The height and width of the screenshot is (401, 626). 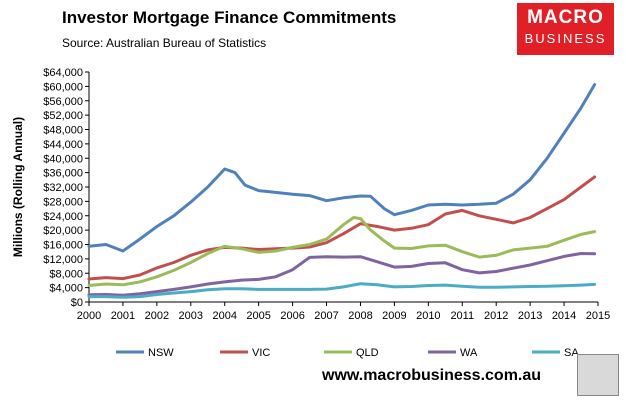 I want to click on y-tick-label: $48,000, so click(x=63, y=131).